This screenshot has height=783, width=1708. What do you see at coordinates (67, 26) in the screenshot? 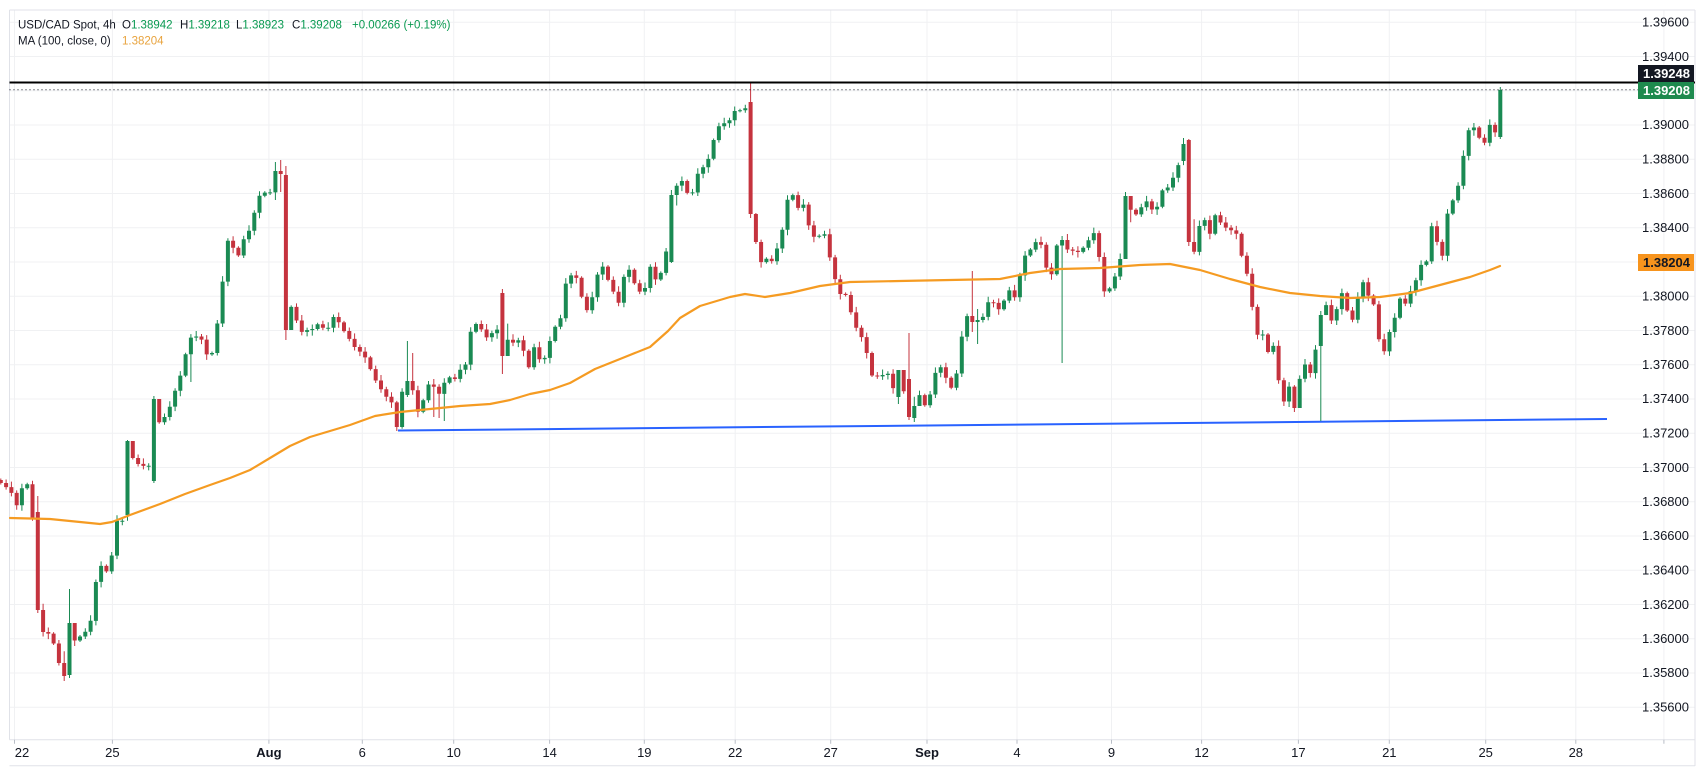
I see `svg-text: USD/CAD Spot, 4h` at bounding box center [67, 26].